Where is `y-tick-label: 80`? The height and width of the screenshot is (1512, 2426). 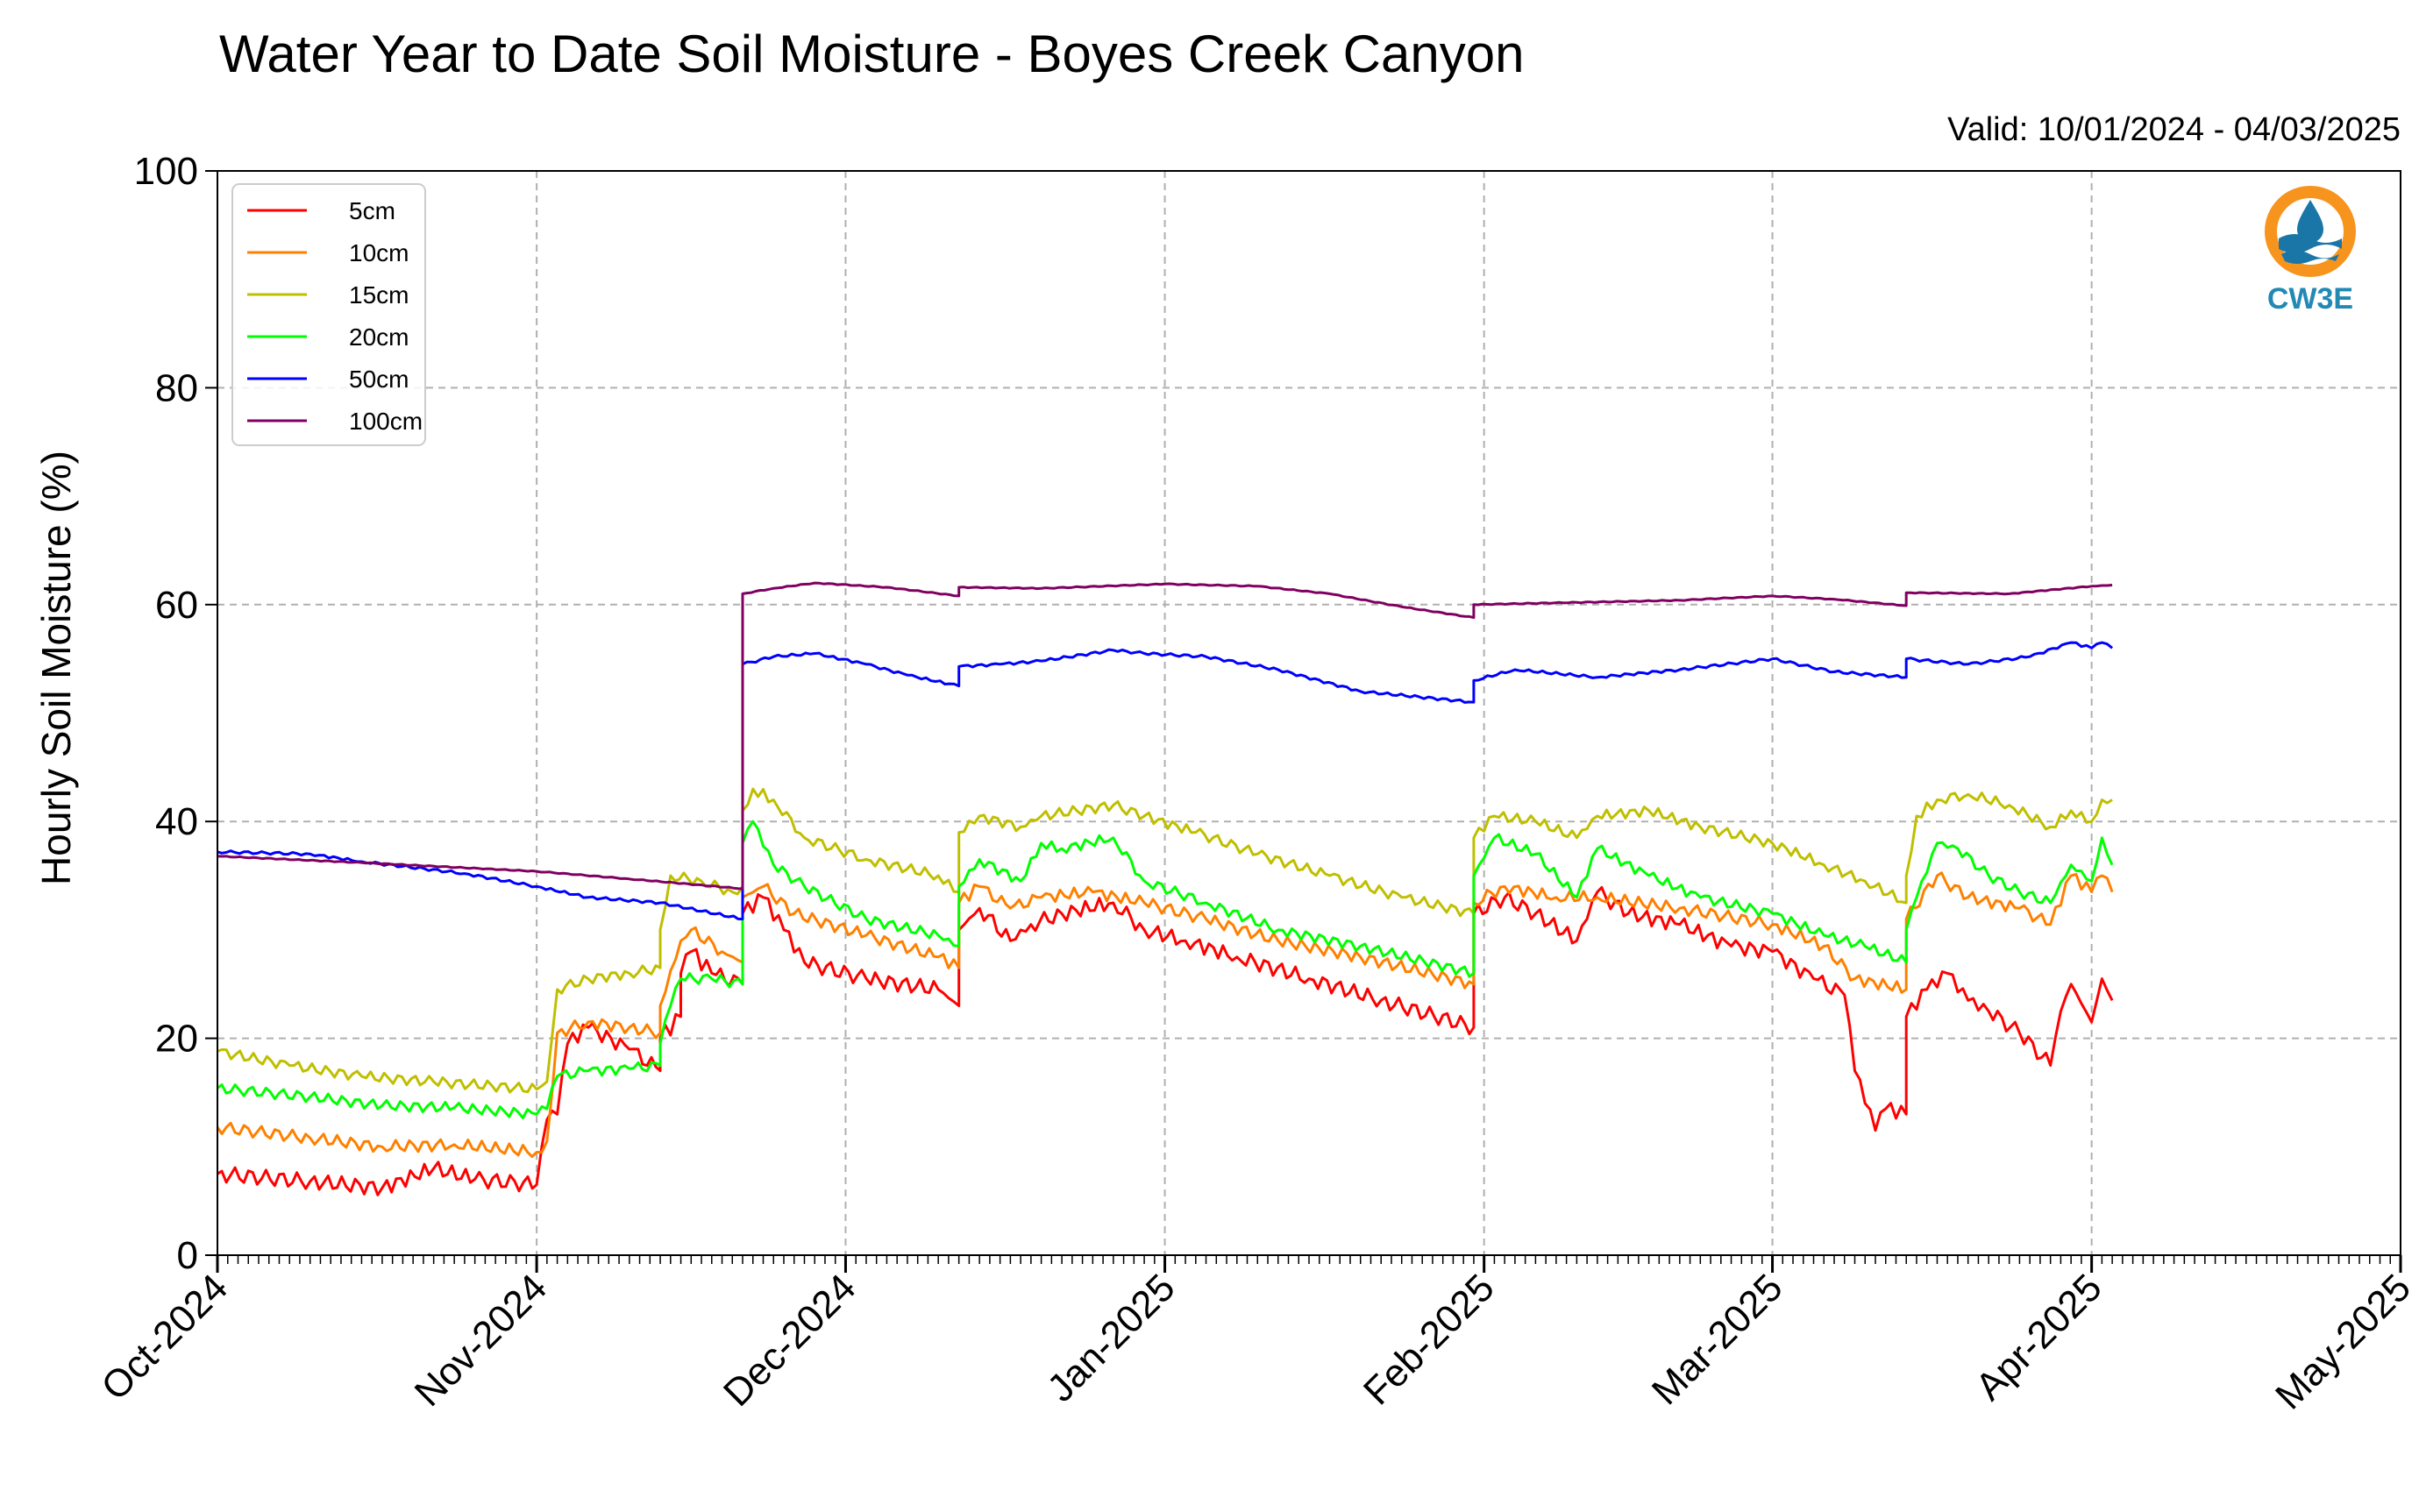 y-tick-label: 80 is located at coordinates (176, 387).